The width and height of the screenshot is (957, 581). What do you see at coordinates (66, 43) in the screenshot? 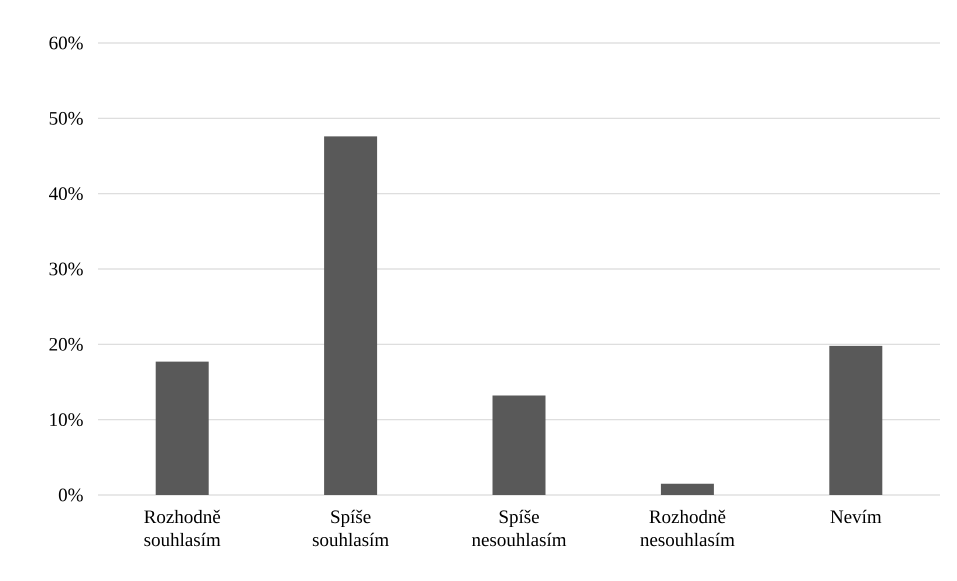
I see `y-tick-label: 60%` at bounding box center [66, 43].